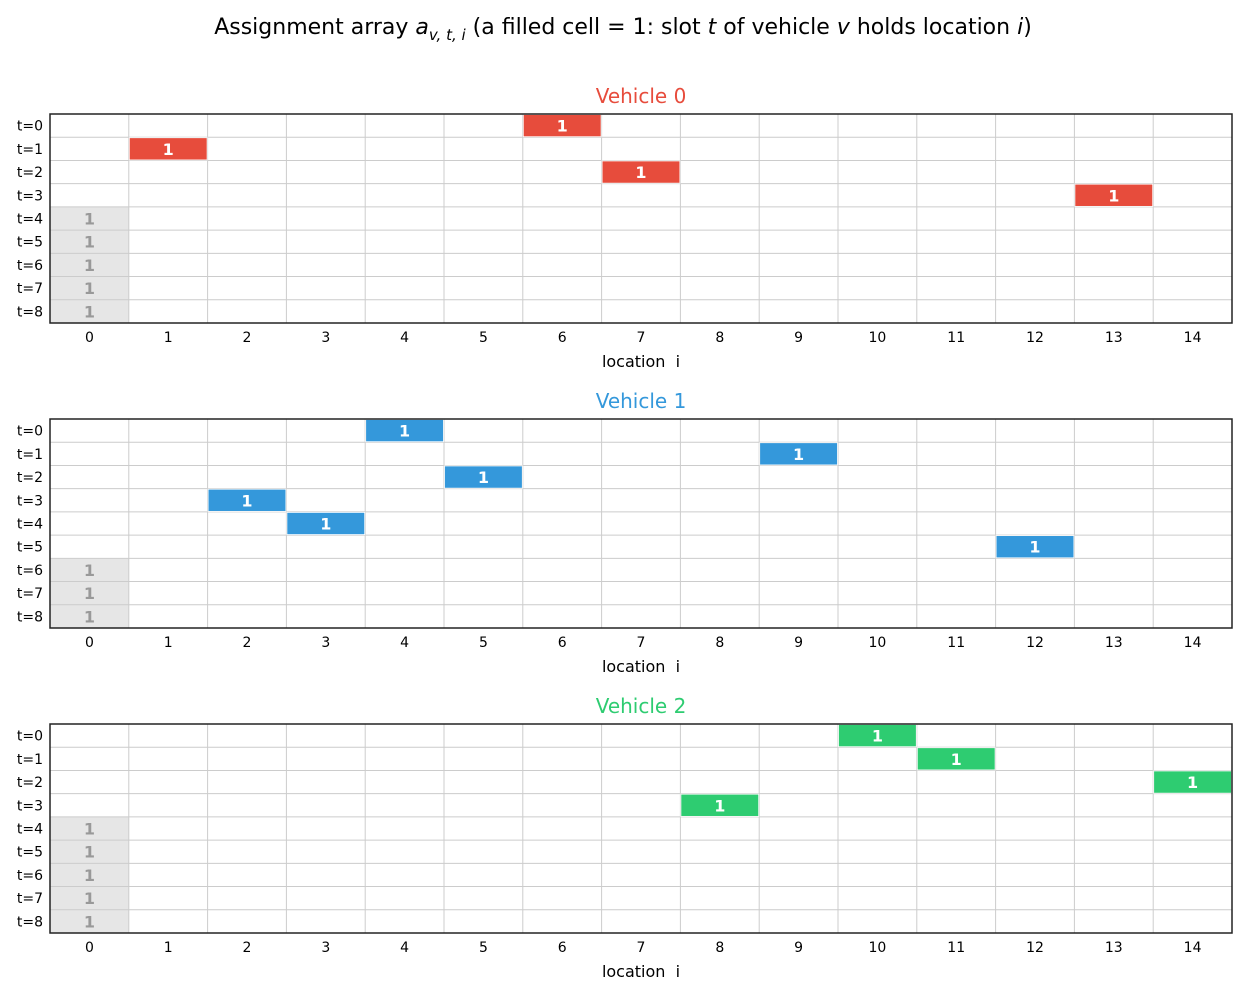  Describe the element at coordinates (844, 27) in the screenshot. I see `title-symbol-v: v` at that location.